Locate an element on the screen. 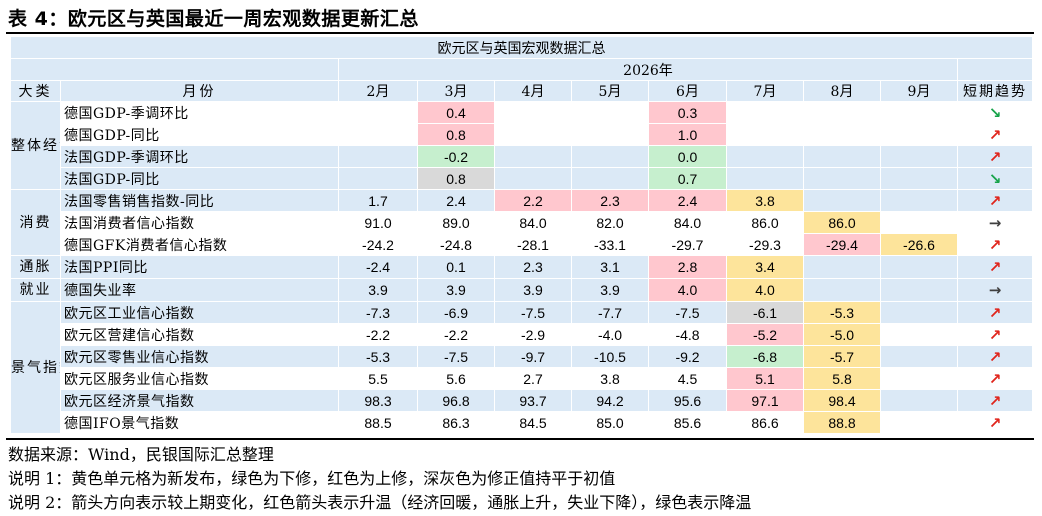  value-cell: 97.1 is located at coordinates (765, 400).